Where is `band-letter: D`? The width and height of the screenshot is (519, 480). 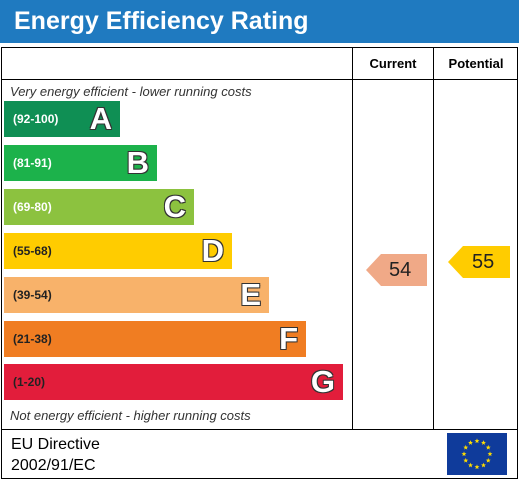
band-letter: D is located at coordinates (212, 250).